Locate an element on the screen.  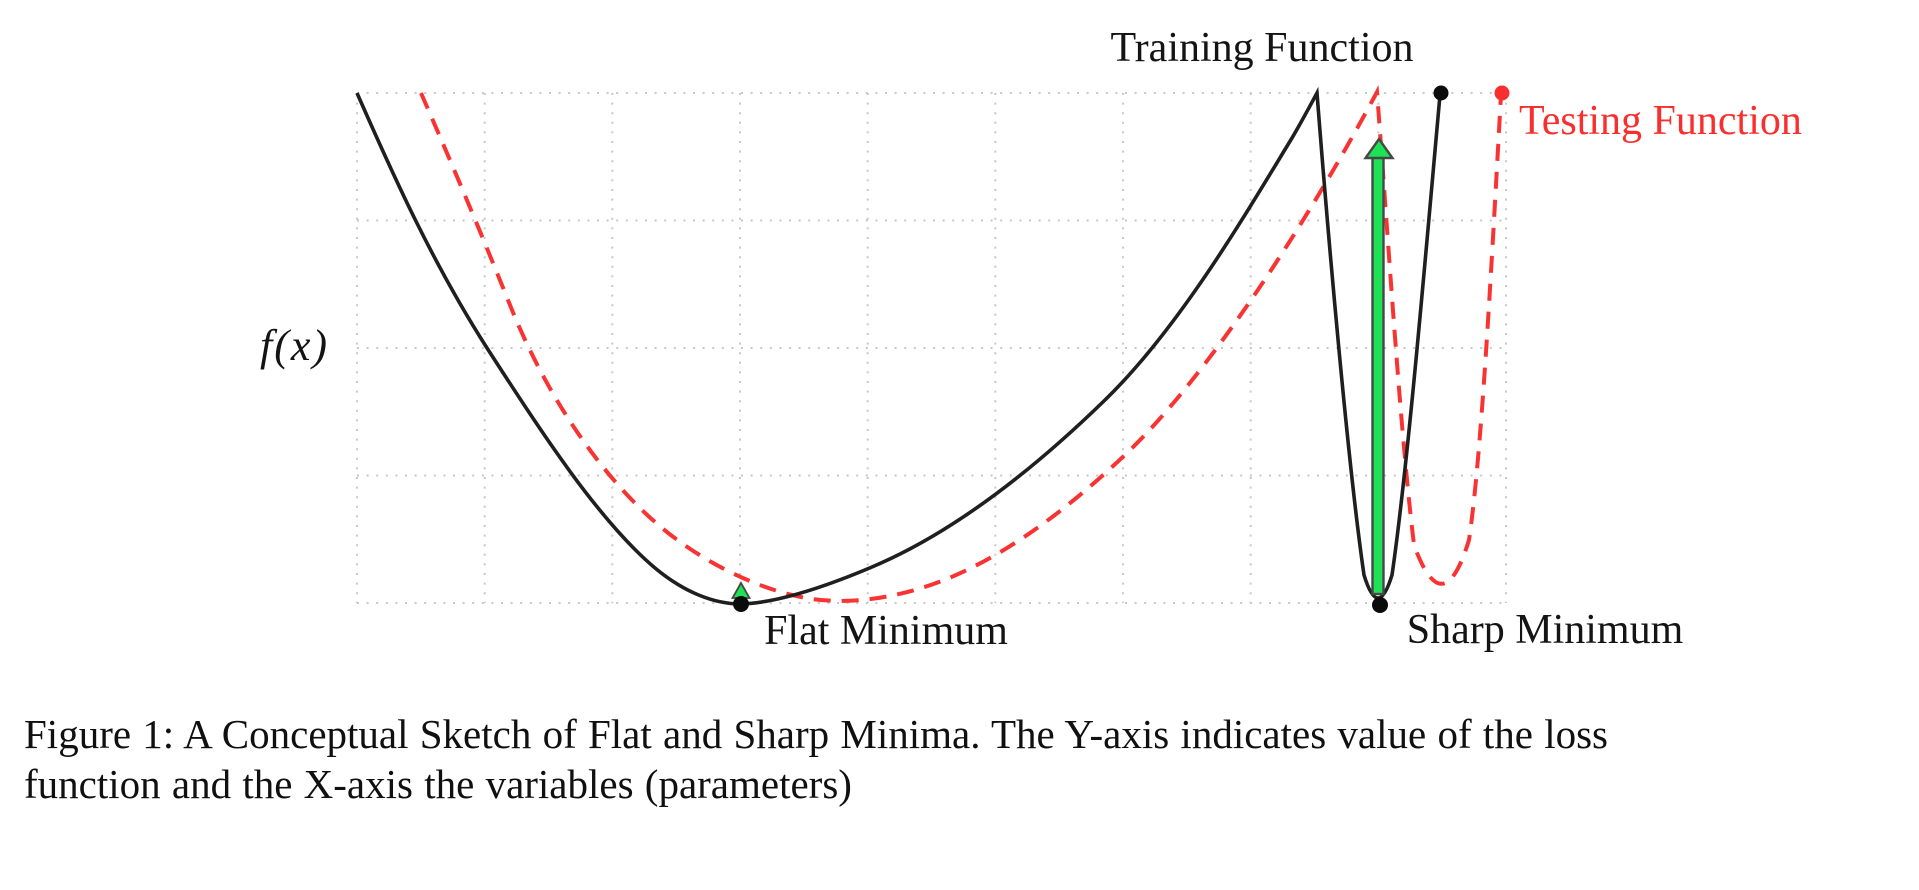
training-endpoint-dot is located at coordinates (1441, 93).